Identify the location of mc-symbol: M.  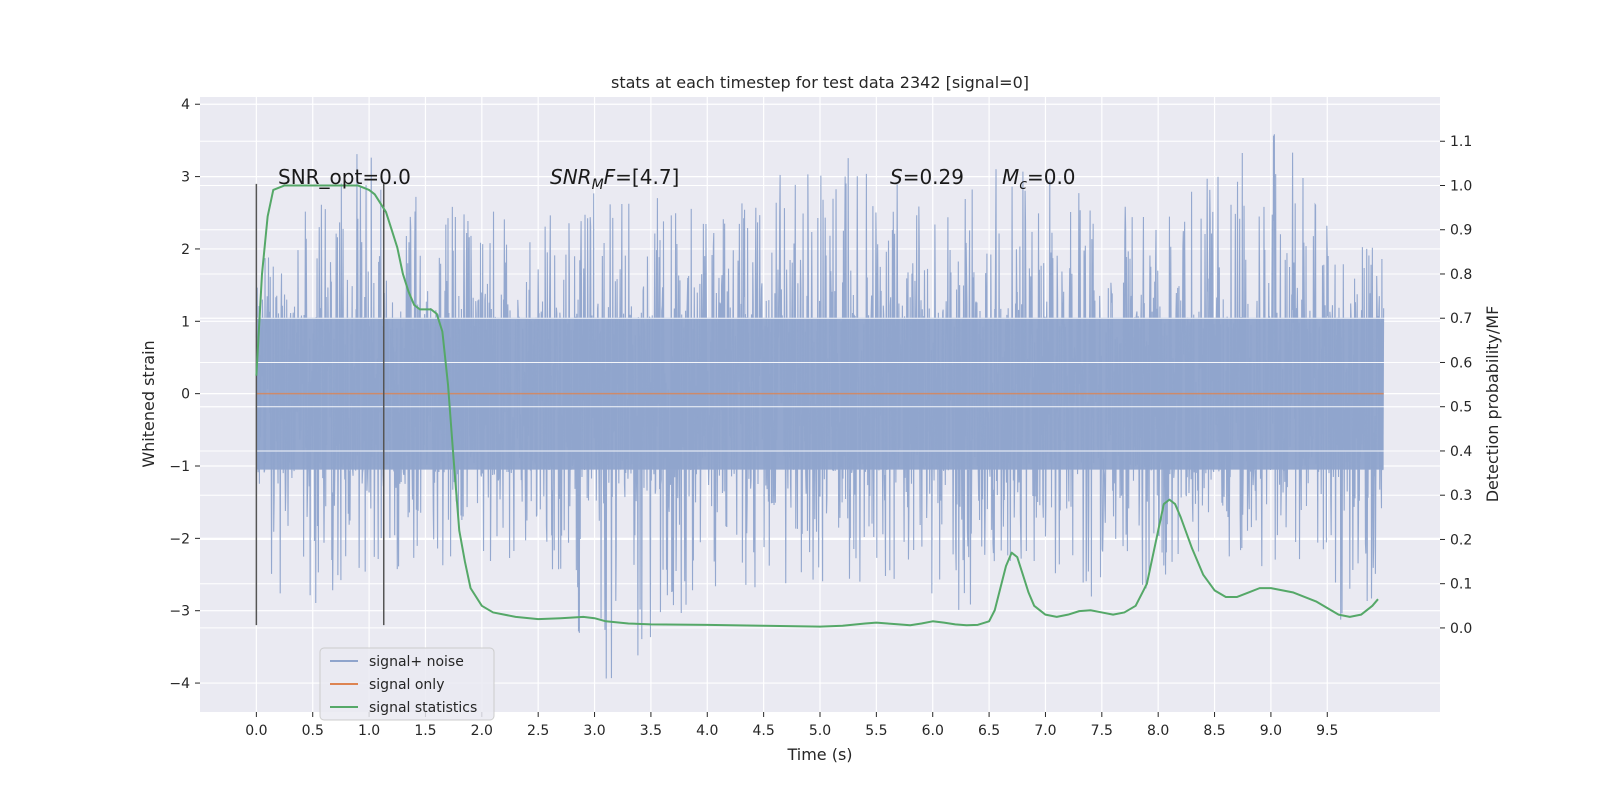
(1010, 177).